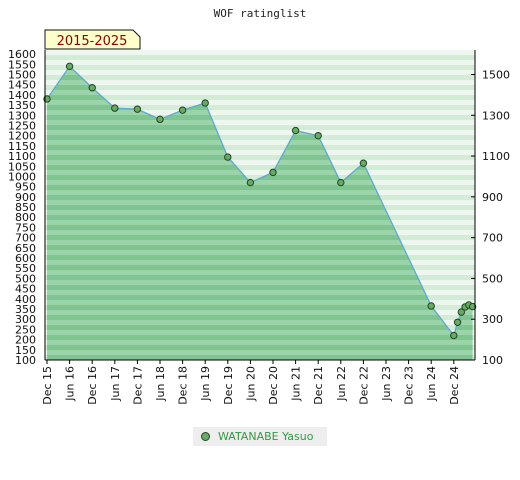 The width and height of the screenshot is (520, 480). I want to click on y-tick-label-left: 400, so click(25, 299).